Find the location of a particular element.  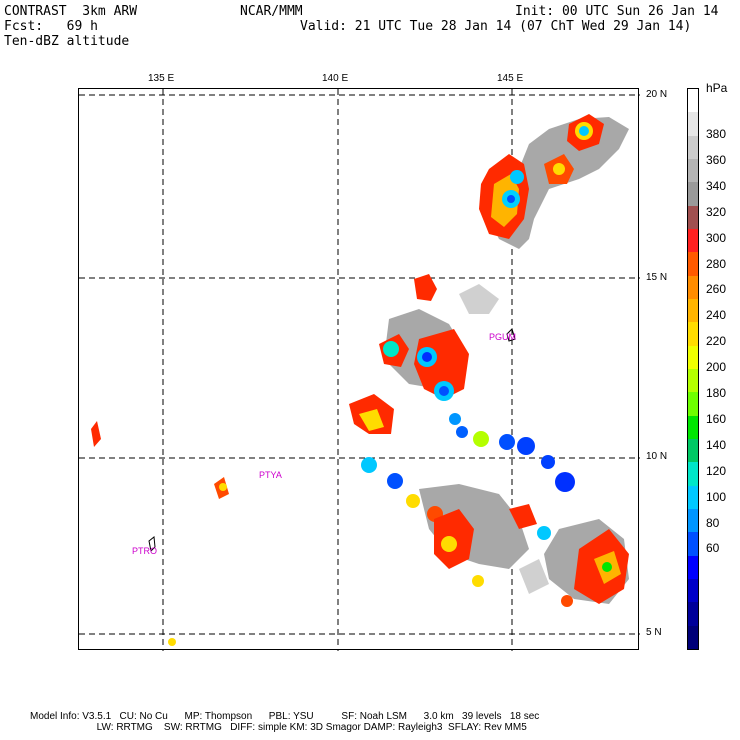

colorbar-unit: hPa is located at coordinates (717, 88).